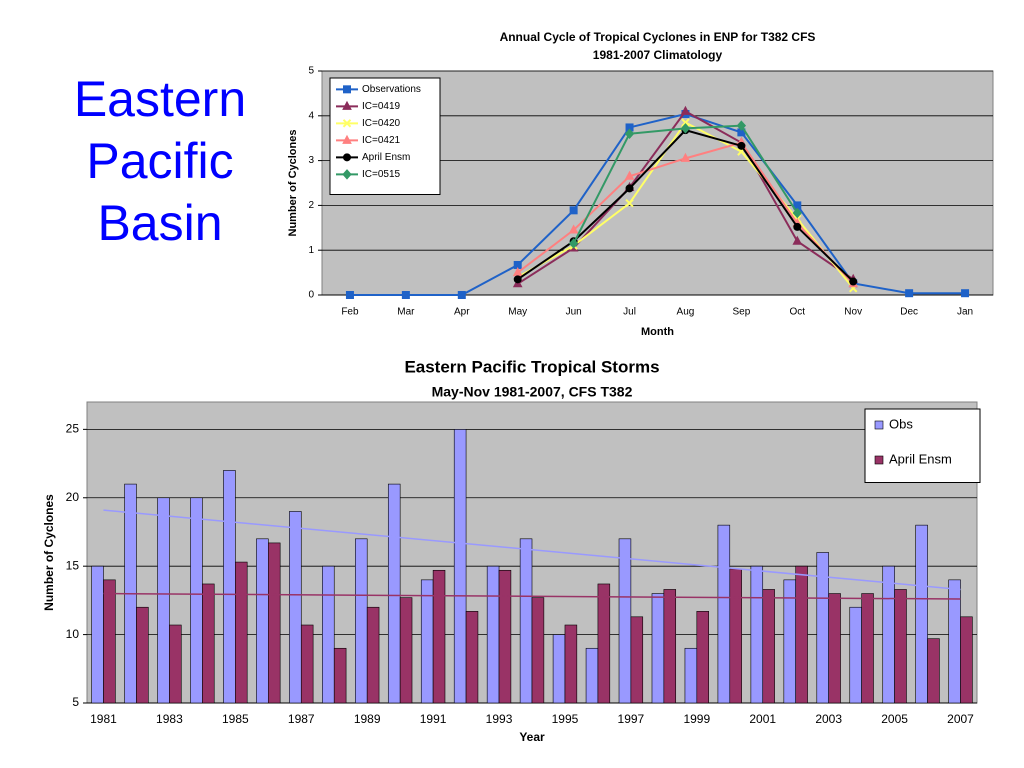 Image resolution: width=1024 pixels, height=768 pixels. I want to click on y-tick-label: 15, so click(73, 565).